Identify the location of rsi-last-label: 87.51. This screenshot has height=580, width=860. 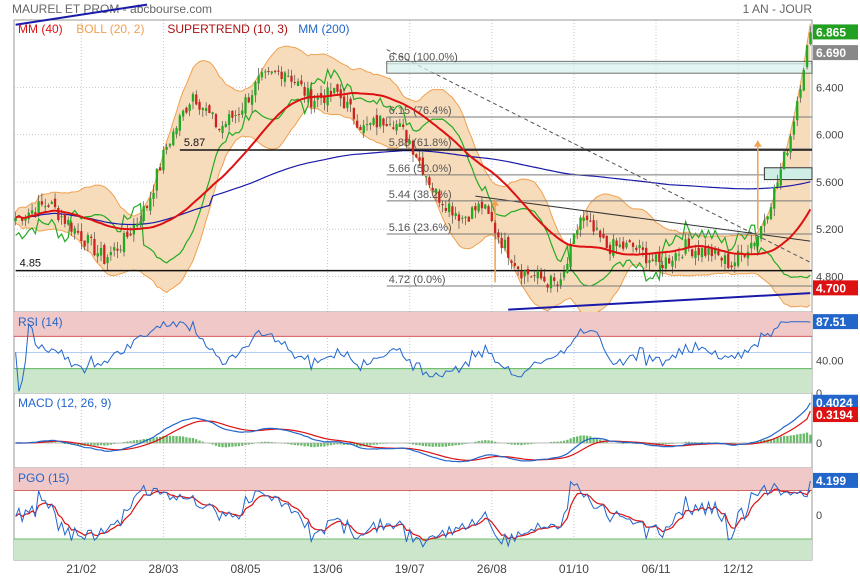
(831, 322).